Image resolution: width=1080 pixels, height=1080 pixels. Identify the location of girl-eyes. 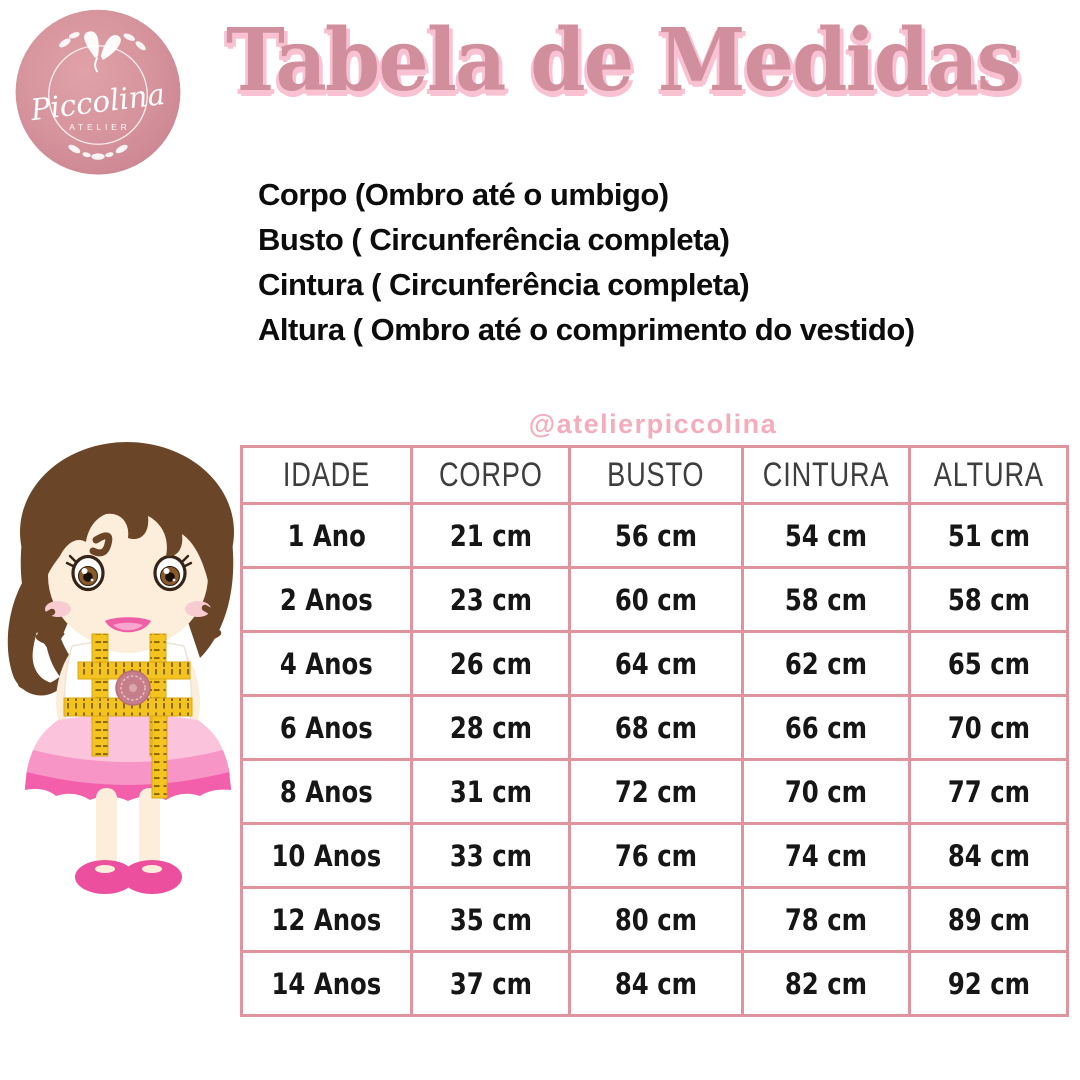
(129, 573).